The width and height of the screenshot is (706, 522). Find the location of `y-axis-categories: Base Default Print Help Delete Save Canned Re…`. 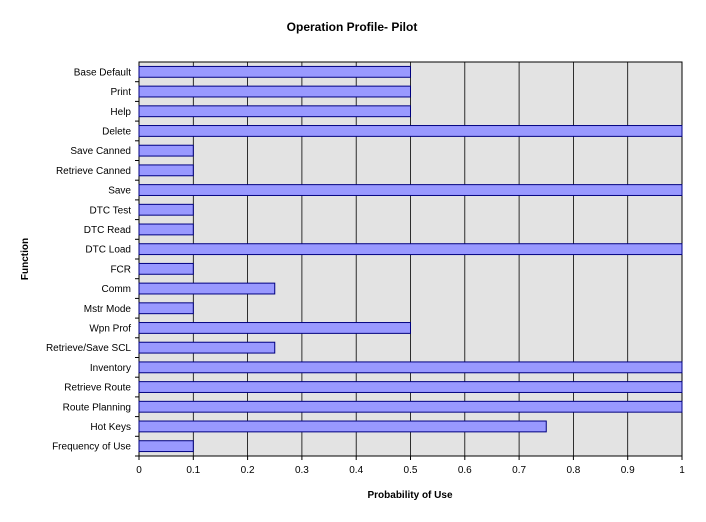

y-axis-categories: Base Default Print Help Delete Save Canned Re… is located at coordinates (92, 262).